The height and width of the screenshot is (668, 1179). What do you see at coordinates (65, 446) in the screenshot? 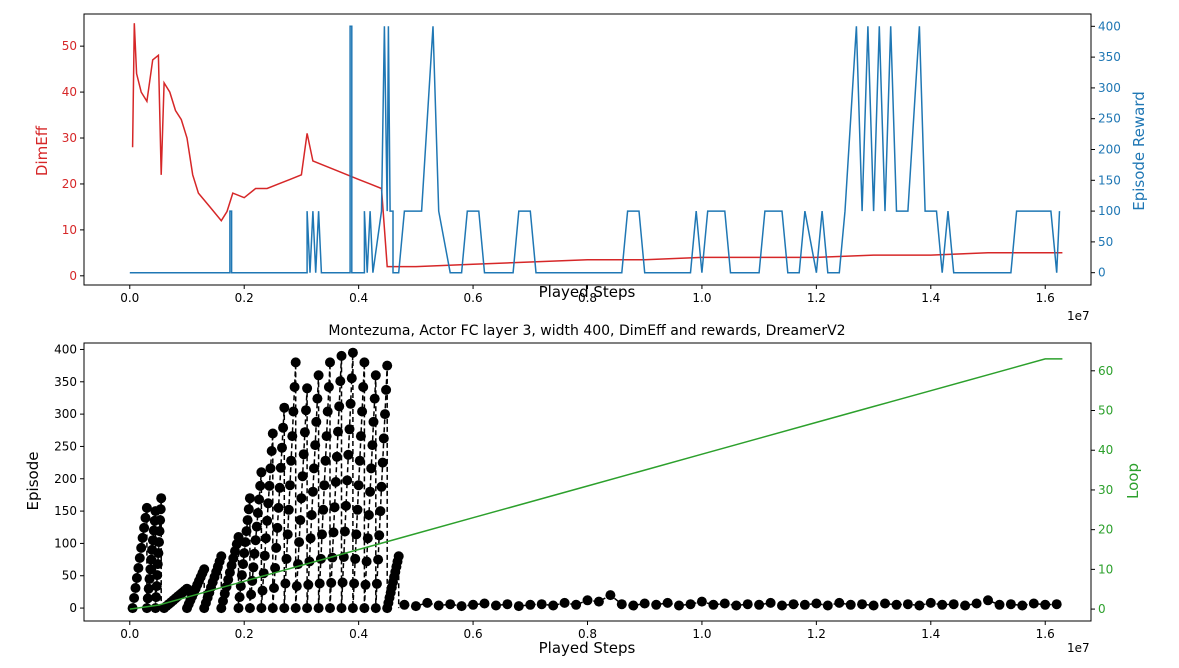
I see `left-tick-label: 250` at bounding box center [65, 446].